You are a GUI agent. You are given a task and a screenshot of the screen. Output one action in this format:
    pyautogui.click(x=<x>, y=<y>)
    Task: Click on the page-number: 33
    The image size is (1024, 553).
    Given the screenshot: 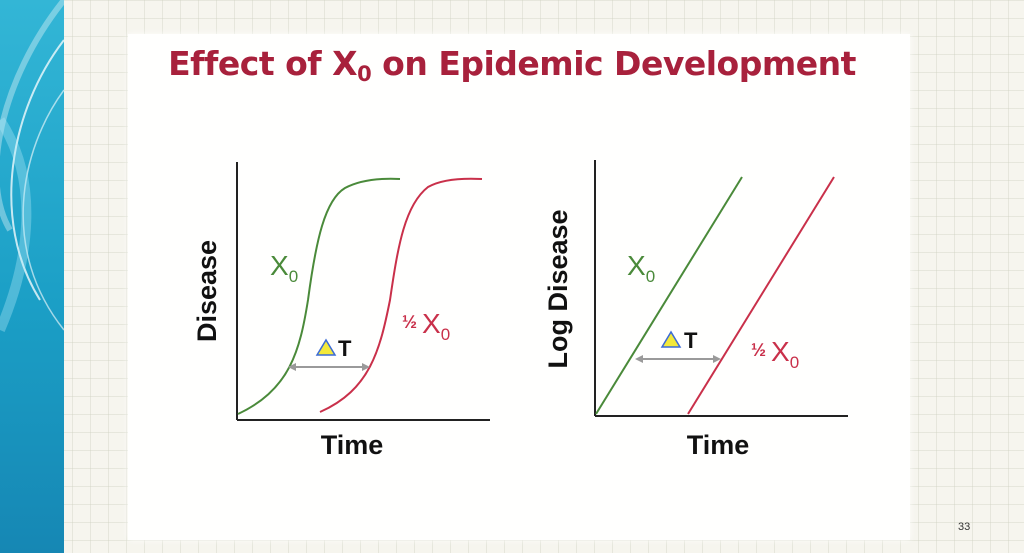 What is the action you would take?
    pyautogui.click(x=964, y=527)
    